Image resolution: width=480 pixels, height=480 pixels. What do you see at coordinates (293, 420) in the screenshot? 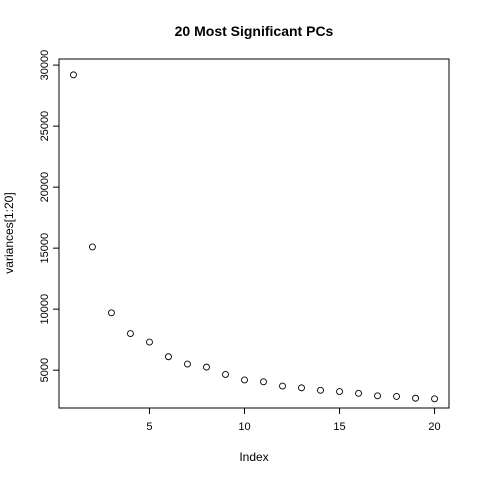
I see `x-axis: 5 10 15 20` at bounding box center [293, 420].